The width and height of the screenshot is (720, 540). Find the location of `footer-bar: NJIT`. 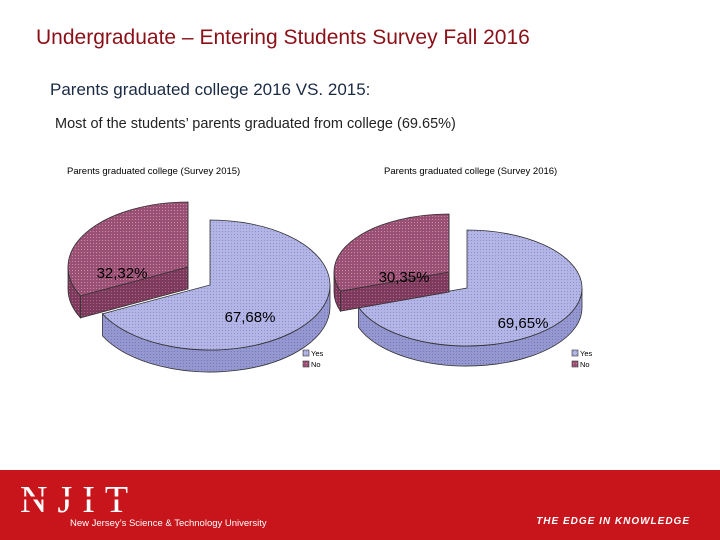

footer-bar: NJIT is located at coordinates (360, 505).